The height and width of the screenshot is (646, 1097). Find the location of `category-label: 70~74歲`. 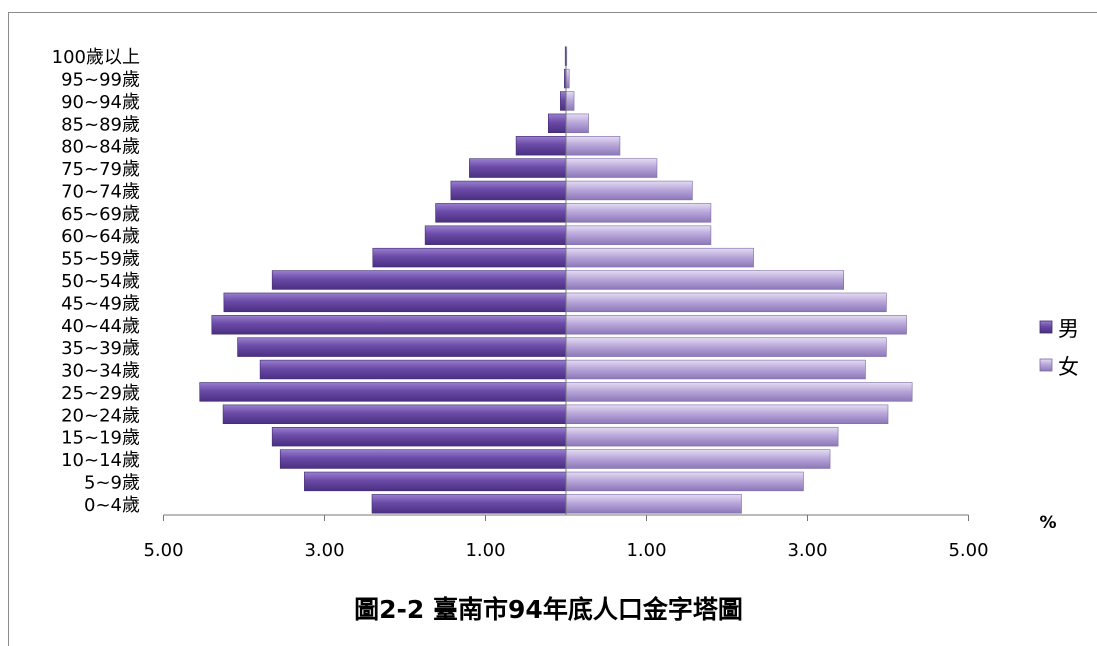

category-label: 70~74歲 is located at coordinates (100, 191).